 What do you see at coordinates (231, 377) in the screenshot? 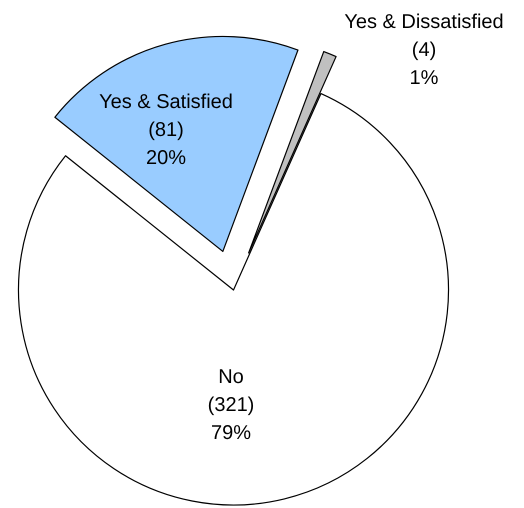
I see `slice-label: No` at bounding box center [231, 377].